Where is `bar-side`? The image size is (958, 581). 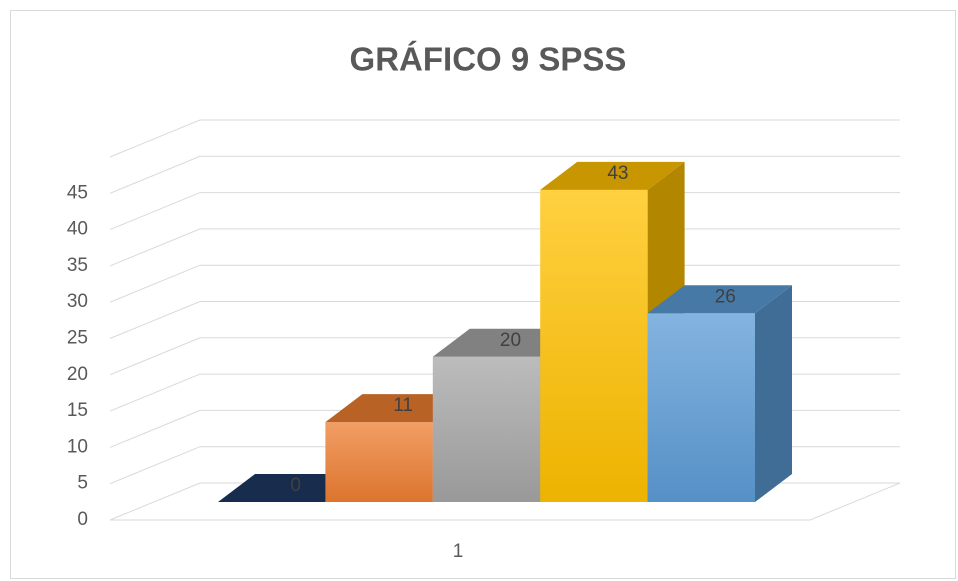 bar-side is located at coordinates (773, 393).